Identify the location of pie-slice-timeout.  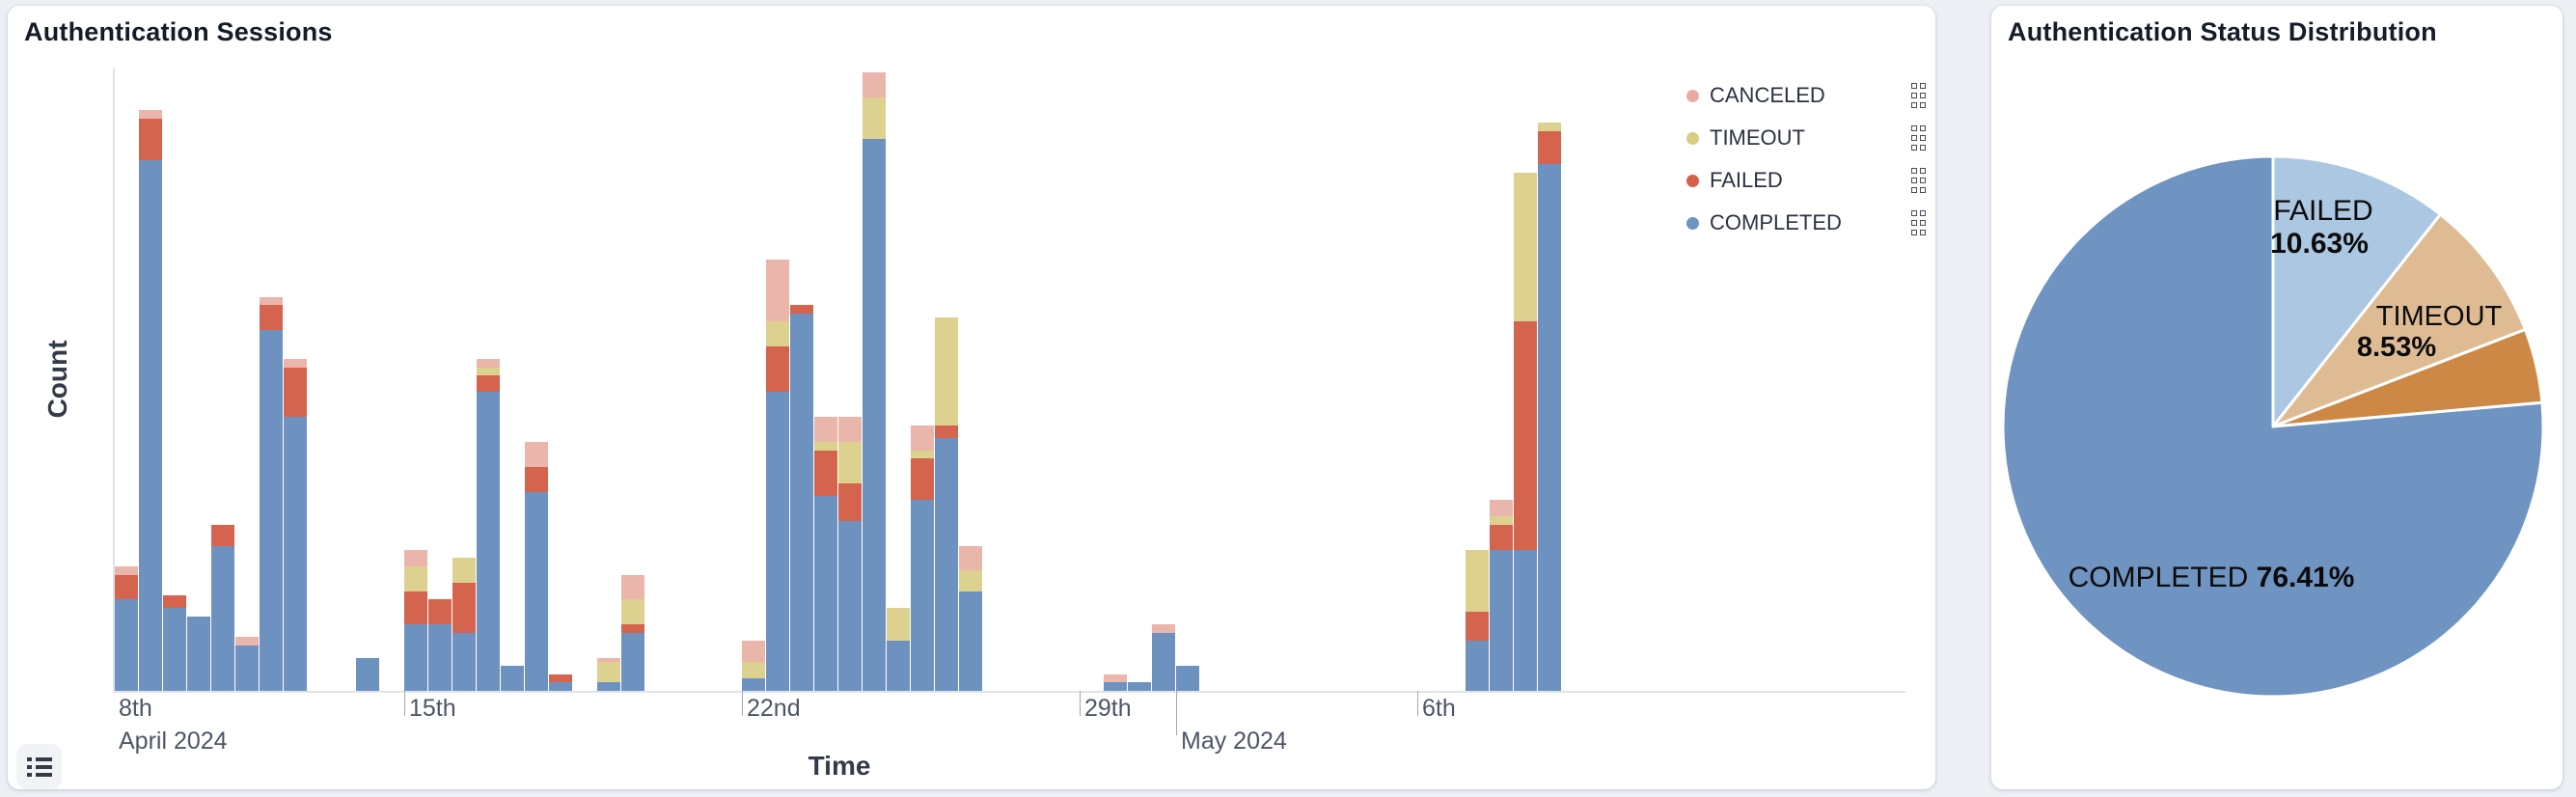
(2399, 320).